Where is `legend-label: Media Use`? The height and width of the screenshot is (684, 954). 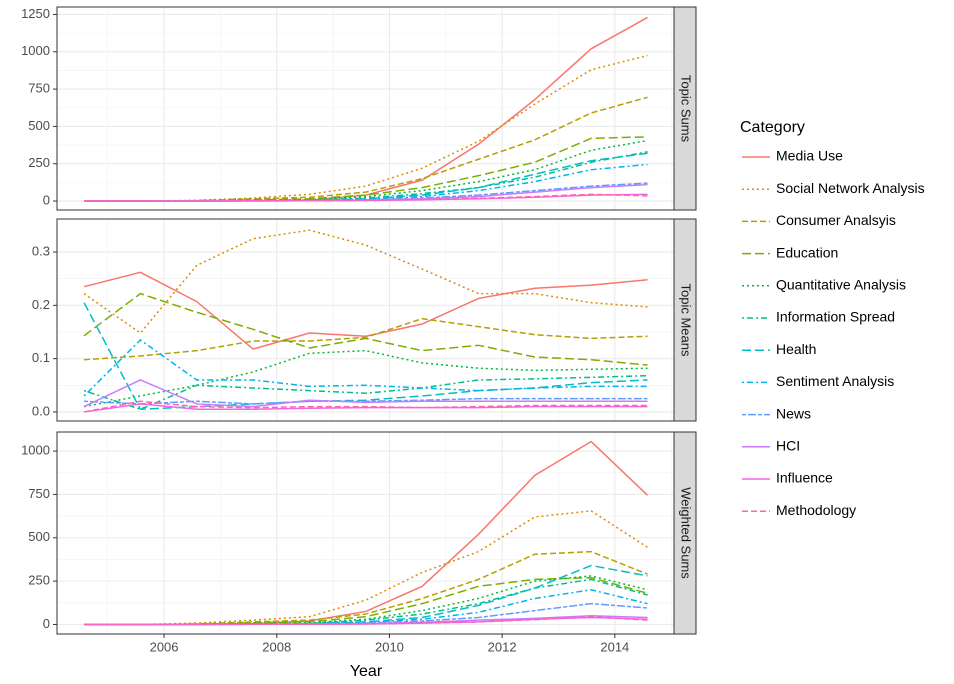 legend-label: Media Use is located at coordinates (809, 156).